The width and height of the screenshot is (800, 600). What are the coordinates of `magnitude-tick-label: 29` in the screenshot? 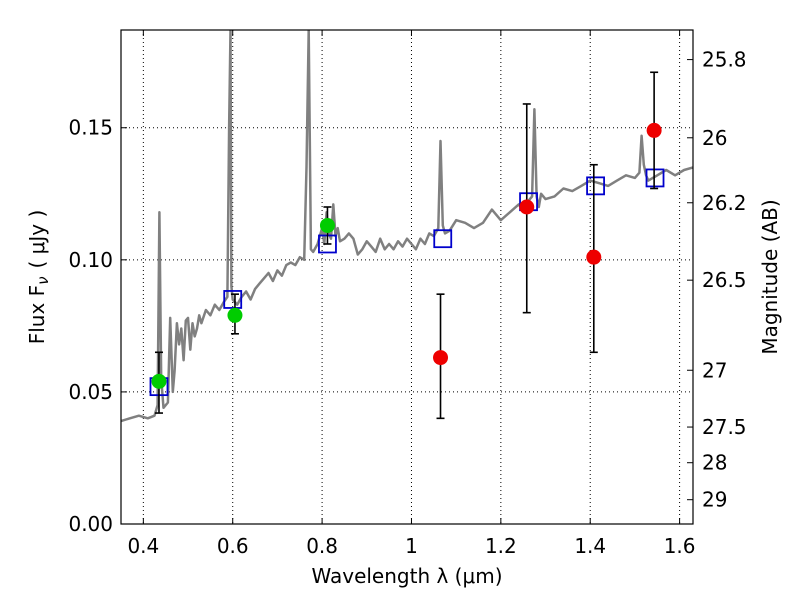 It's located at (714, 500).